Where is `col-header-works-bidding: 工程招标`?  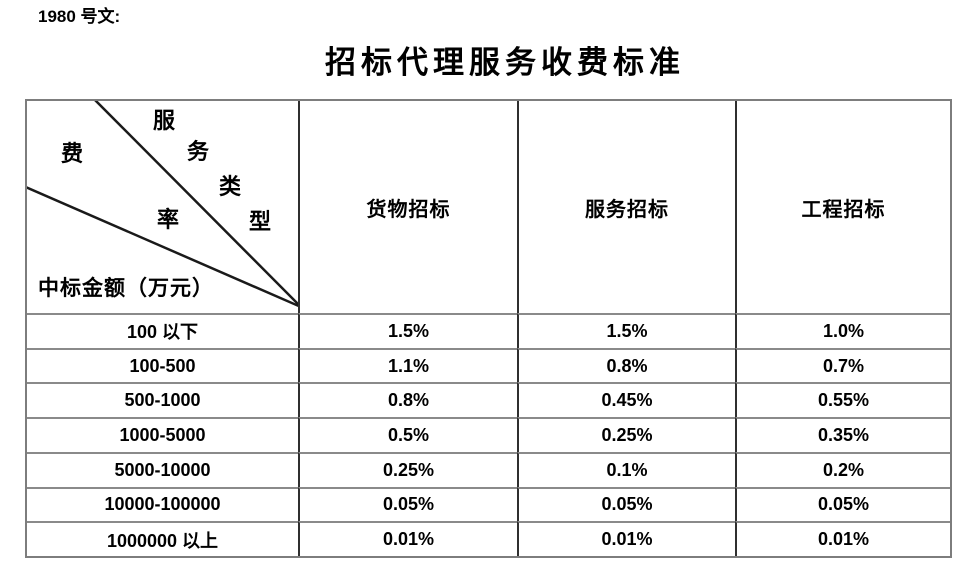 col-header-works-bidding: 工程招标 is located at coordinates (842, 207).